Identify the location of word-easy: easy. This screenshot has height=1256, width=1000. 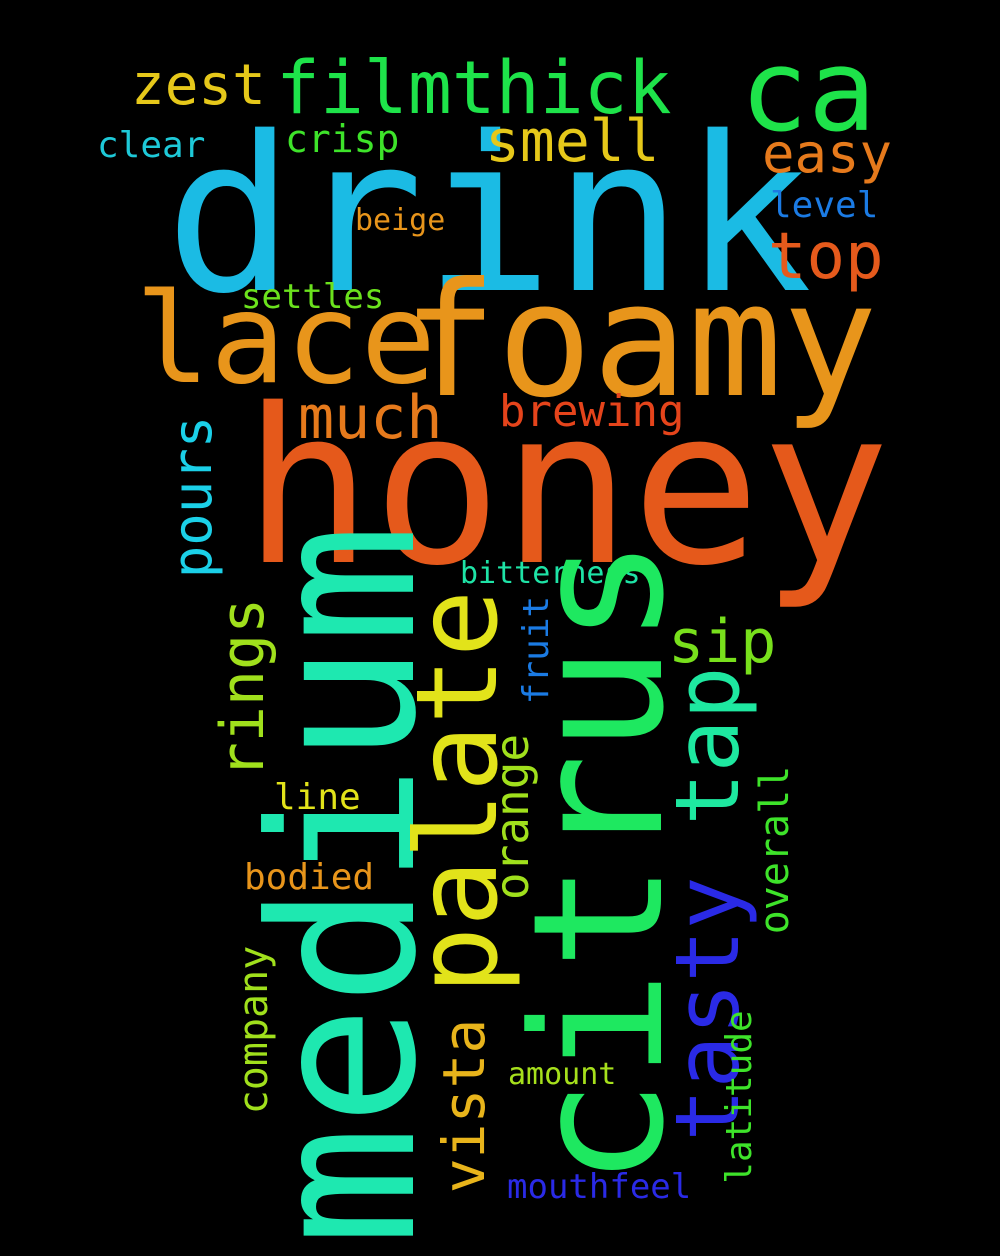
(827, 153).